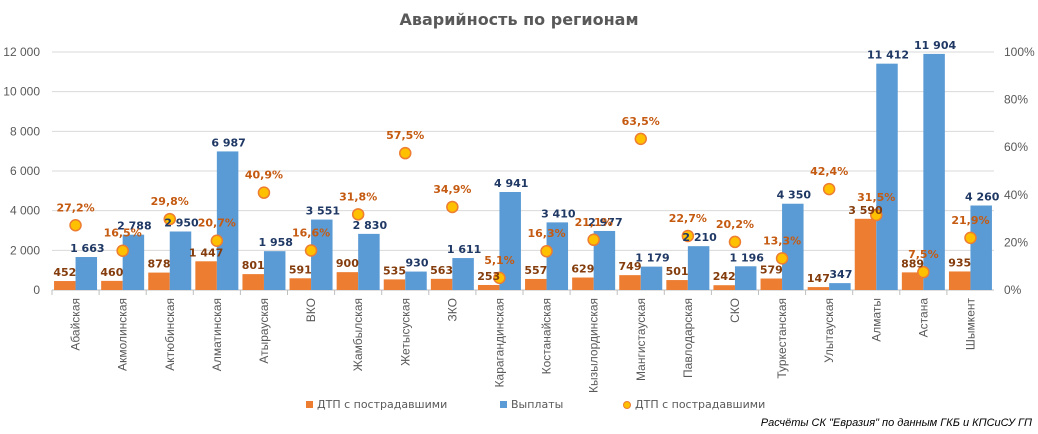  Describe the element at coordinates (1016, 195) in the screenshot. I see `y-right-tick-label: 40%` at that location.